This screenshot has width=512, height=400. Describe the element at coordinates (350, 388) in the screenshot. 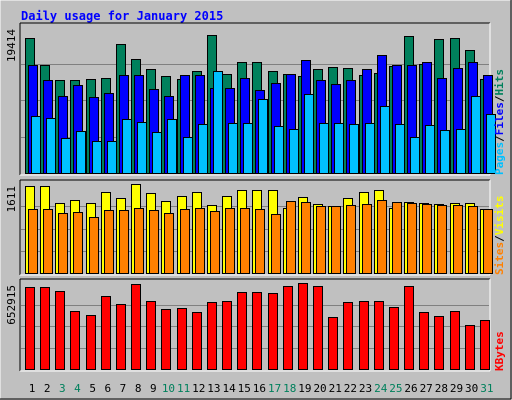

I see `day-label: 22` at that location.